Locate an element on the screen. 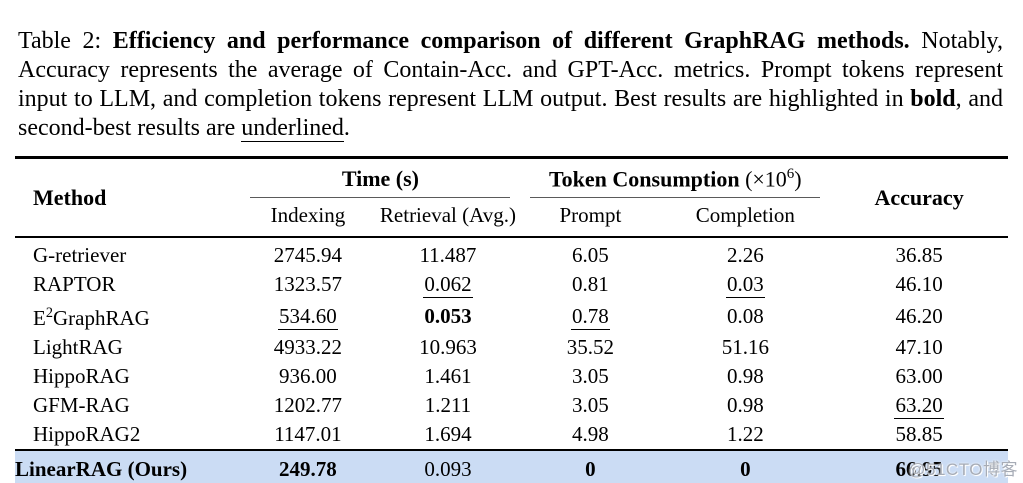  value-cell: 10.963 is located at coordinates (448, 347).